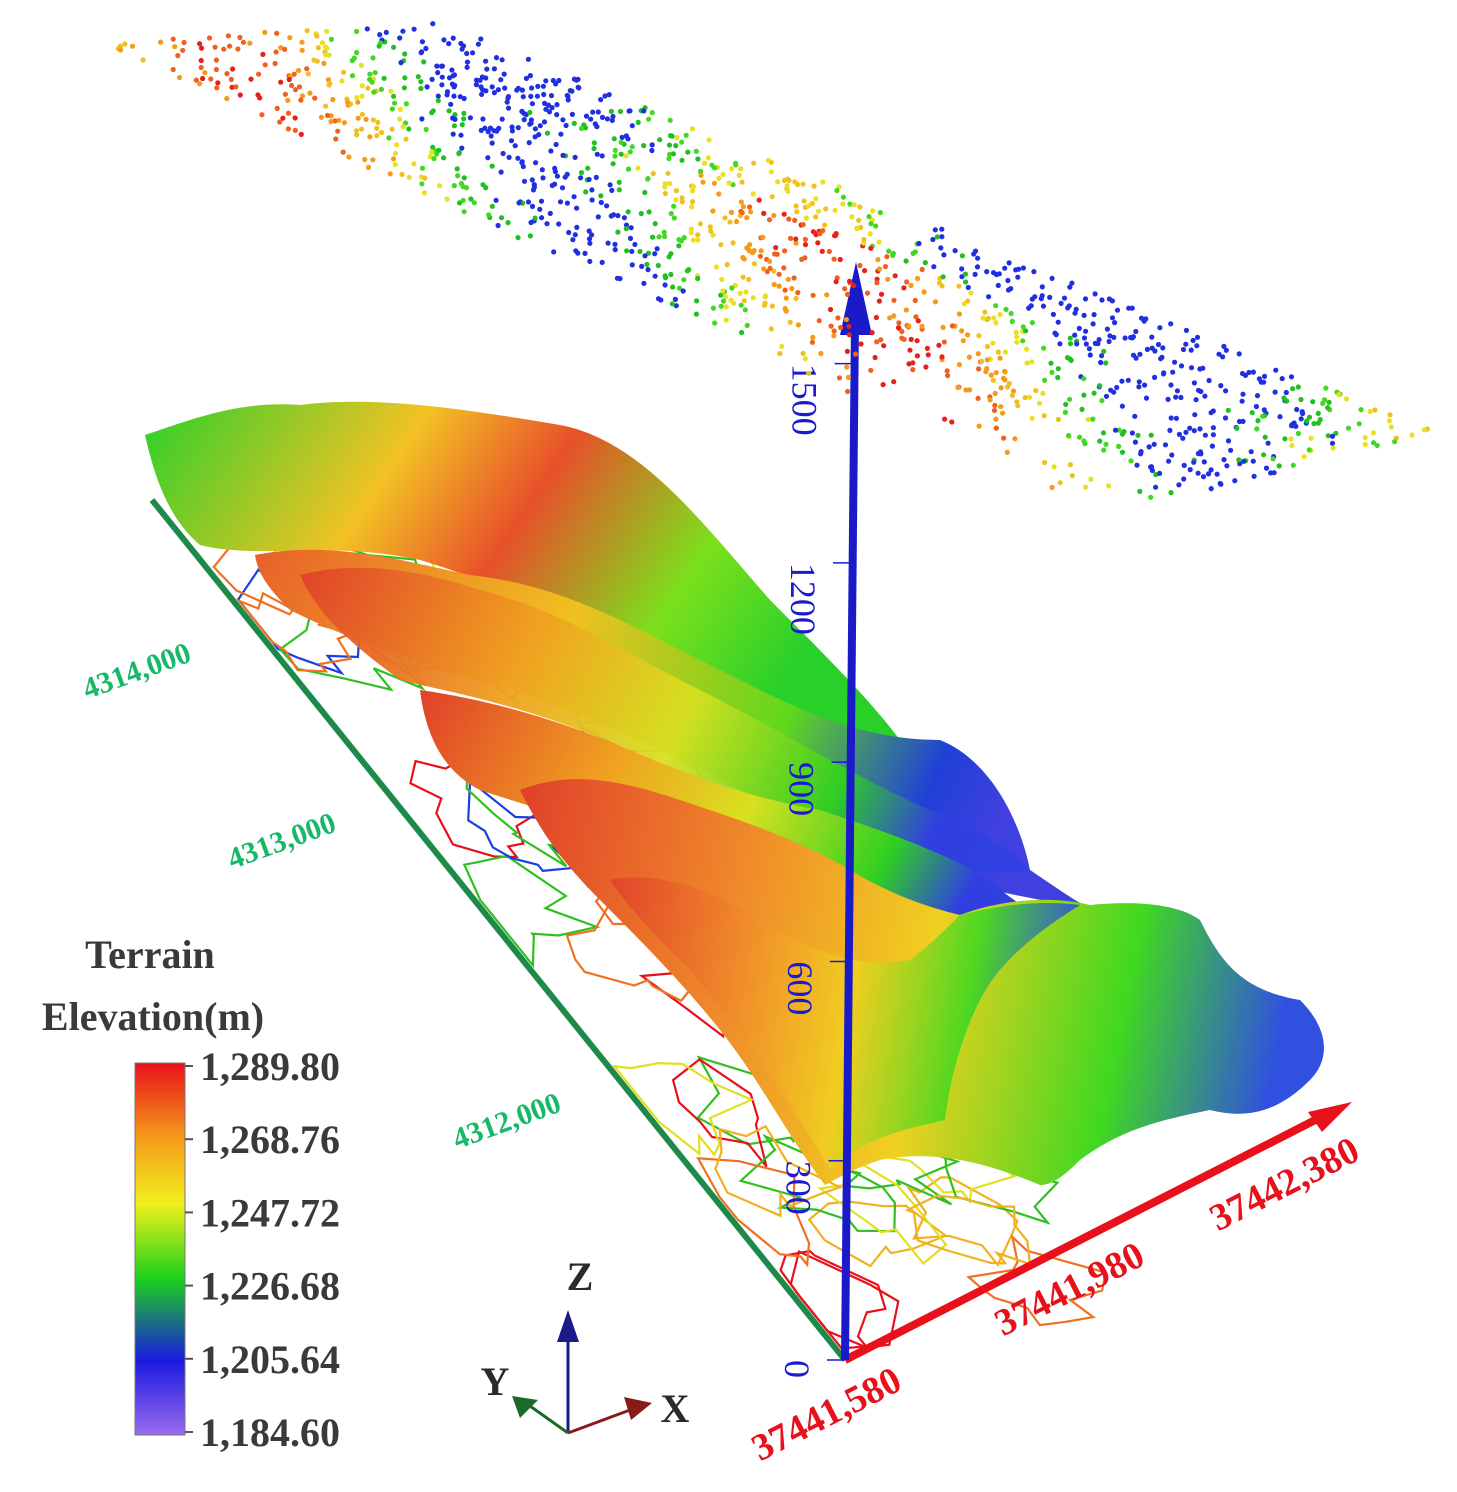  What do you see at coordinates (150, 954) in the screenshot?
I see `legend-title-line1: Terrain` at bounding box center [150, 954].